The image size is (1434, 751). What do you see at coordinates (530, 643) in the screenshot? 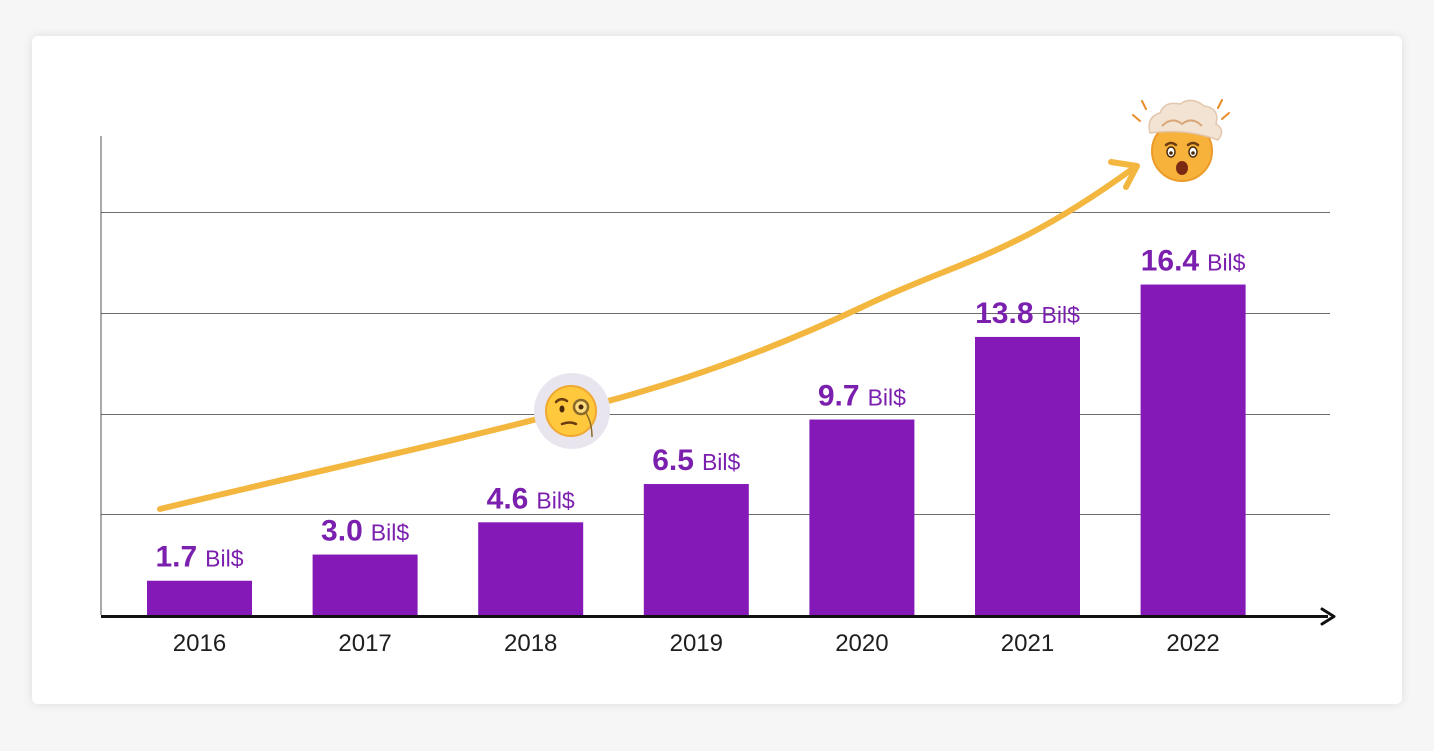
I see `x-tick-2018: 2018` at bounding box center [530, 643].